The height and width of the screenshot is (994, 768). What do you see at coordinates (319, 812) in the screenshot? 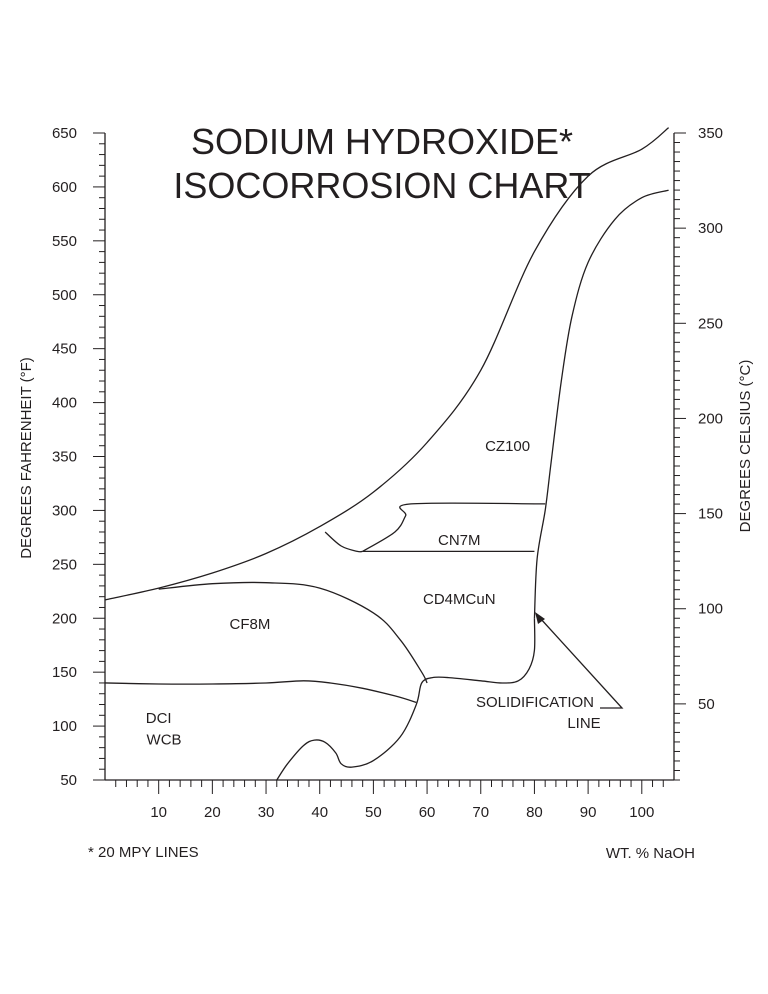
I see `x-tick-label: 40` at bounding box center [319, 812].